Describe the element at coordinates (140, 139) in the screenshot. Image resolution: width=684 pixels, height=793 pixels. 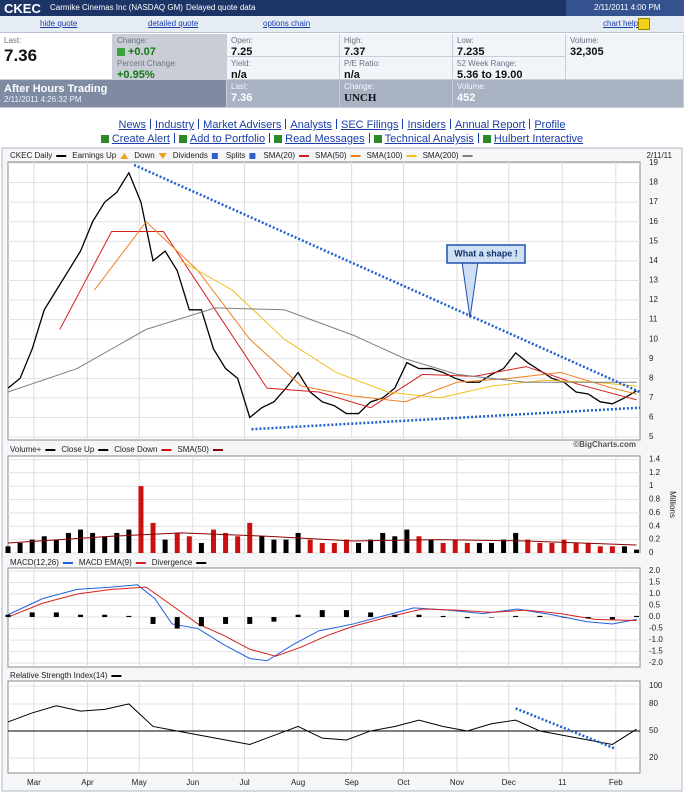
I see `link: Create Alert` at that location.